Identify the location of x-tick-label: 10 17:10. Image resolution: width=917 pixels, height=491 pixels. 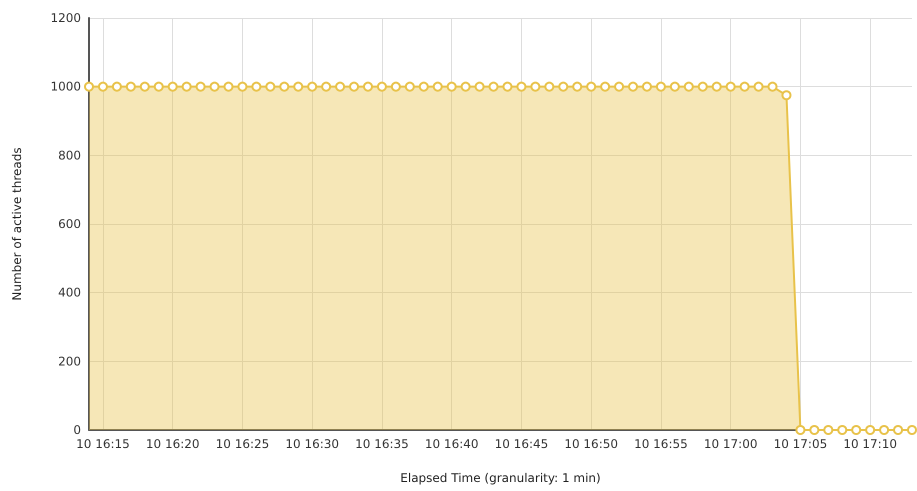
(870, 444).